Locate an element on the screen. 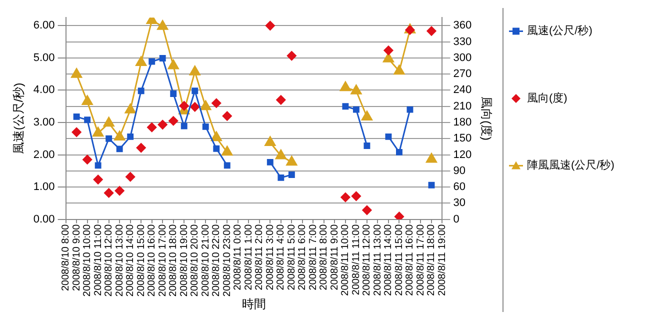 The image size is (645, 320). x-tick-label: 2008/8/10 23:00 is located at coordinates (227, 260).